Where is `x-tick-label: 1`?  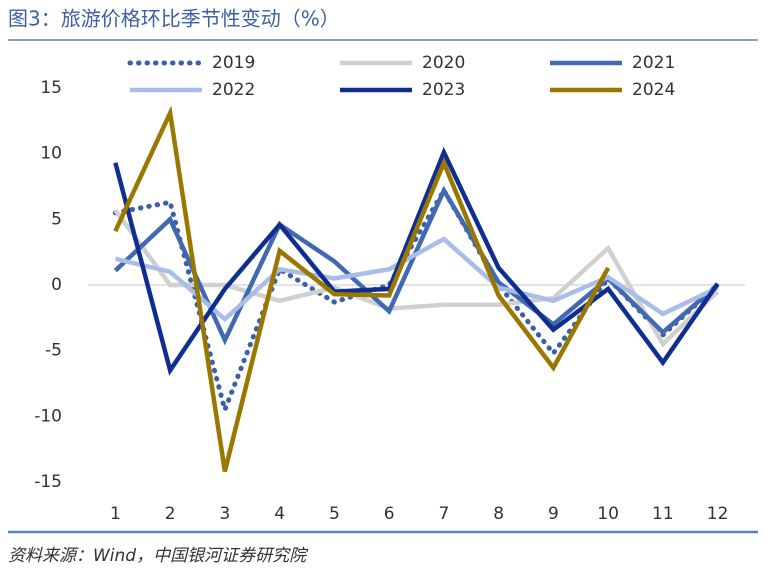 x-tick-label: 1 is located at coordinates (115, 514).